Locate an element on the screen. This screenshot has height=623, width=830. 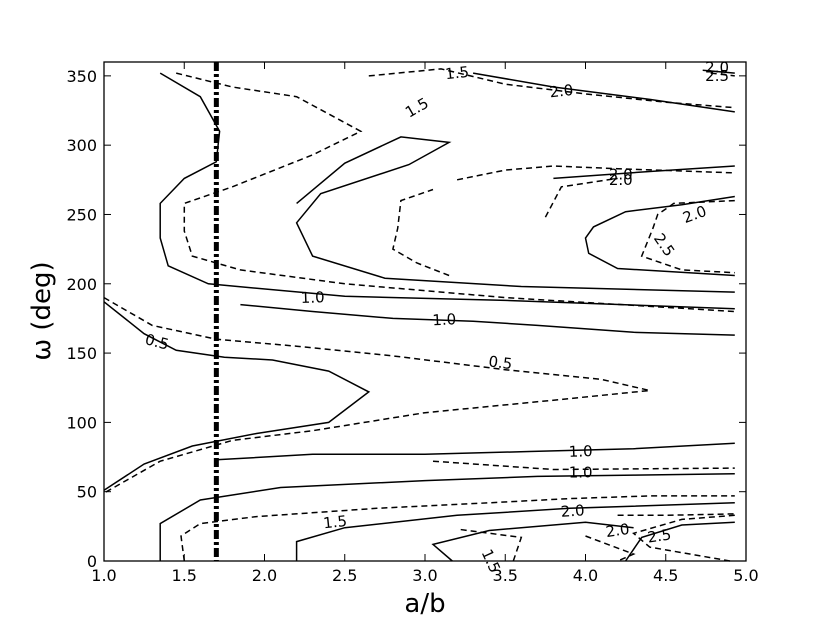
contour-label-0: 0.5 is located at coordinates (157, 342).